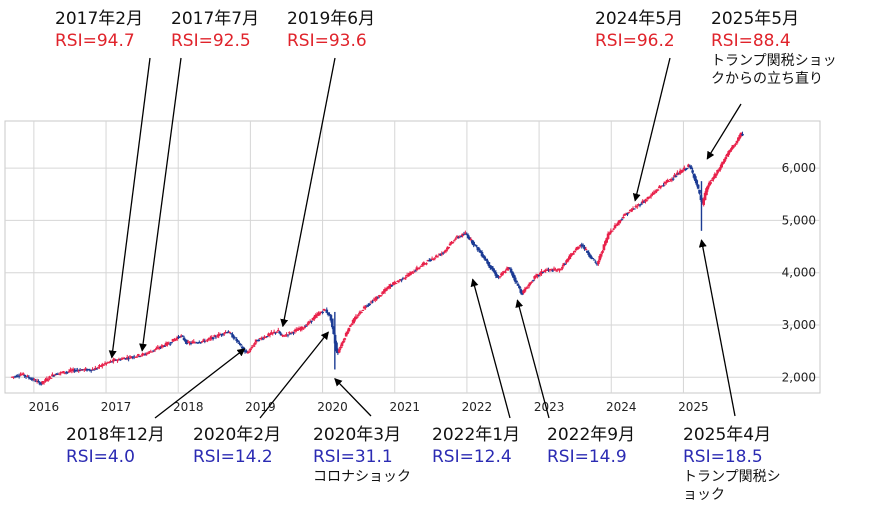  Describe the element at coordinates (215, 30) in the screenshot. I see `annotation-2017-jul: 2017年7月 RSI=92.5` at that location.